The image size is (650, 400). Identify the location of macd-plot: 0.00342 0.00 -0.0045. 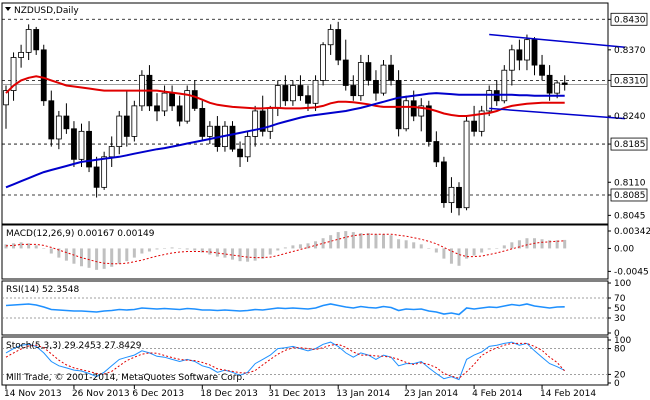
(327, 252).